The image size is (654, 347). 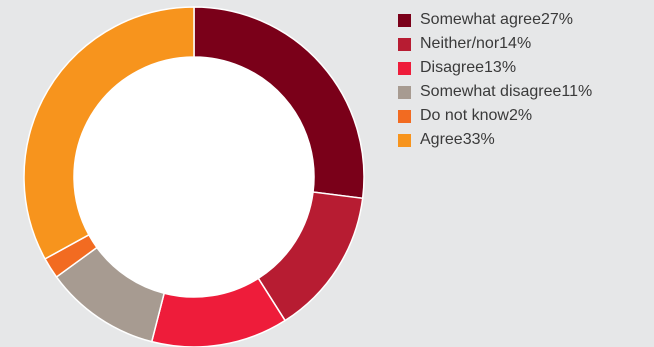 What do you see at coordinates (515, 43) in the screenshot?
I see `legend-value: 14%` at bounding box center [515, 43].